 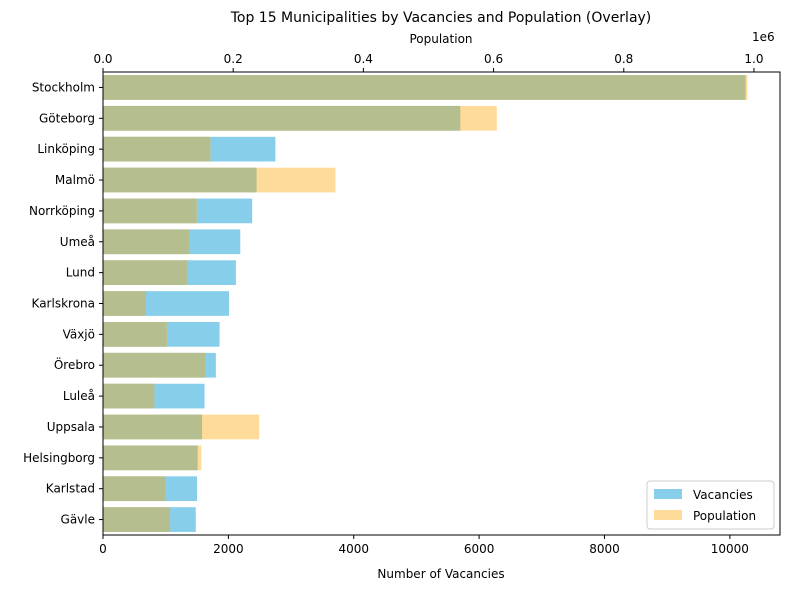 What do you see at coordinates (623, 59) in the screenshot?
I see `top-x-tick-label: 0.8` at bounding box center [623, 59].